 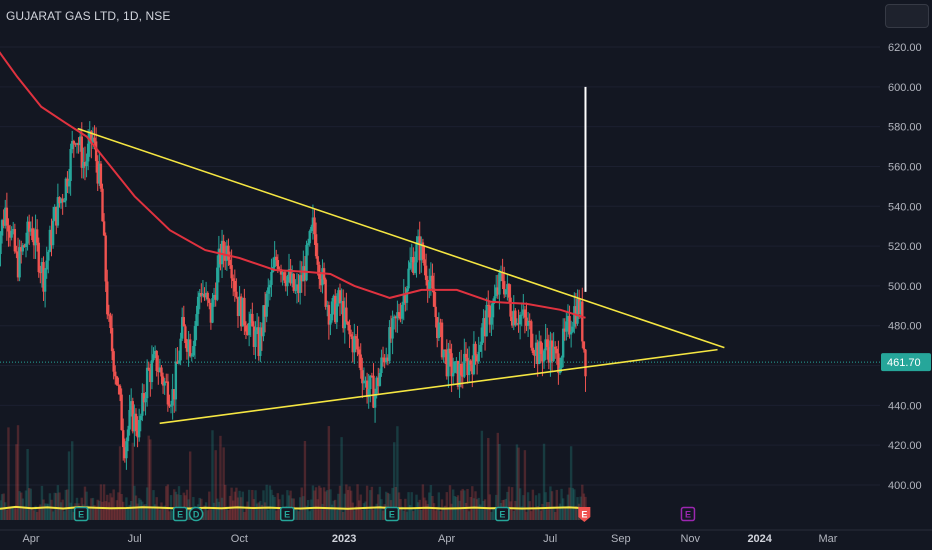 I want to click on last-price-label: 461.70, so click(x=904, y=363).